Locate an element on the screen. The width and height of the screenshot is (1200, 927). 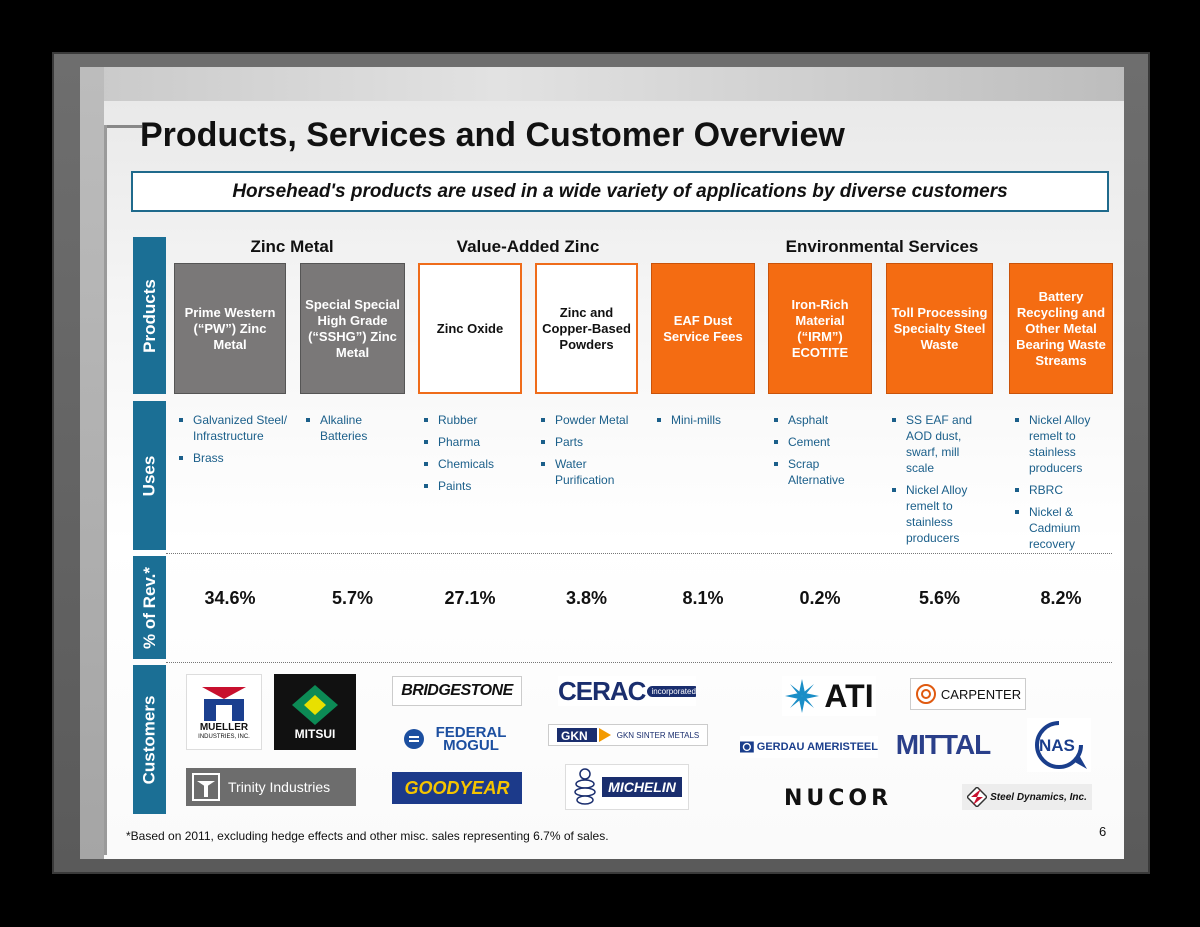
uses-list-zinc-oxide: Rubber Pharma Chemicals Paints is located at coordinates (474, 456).